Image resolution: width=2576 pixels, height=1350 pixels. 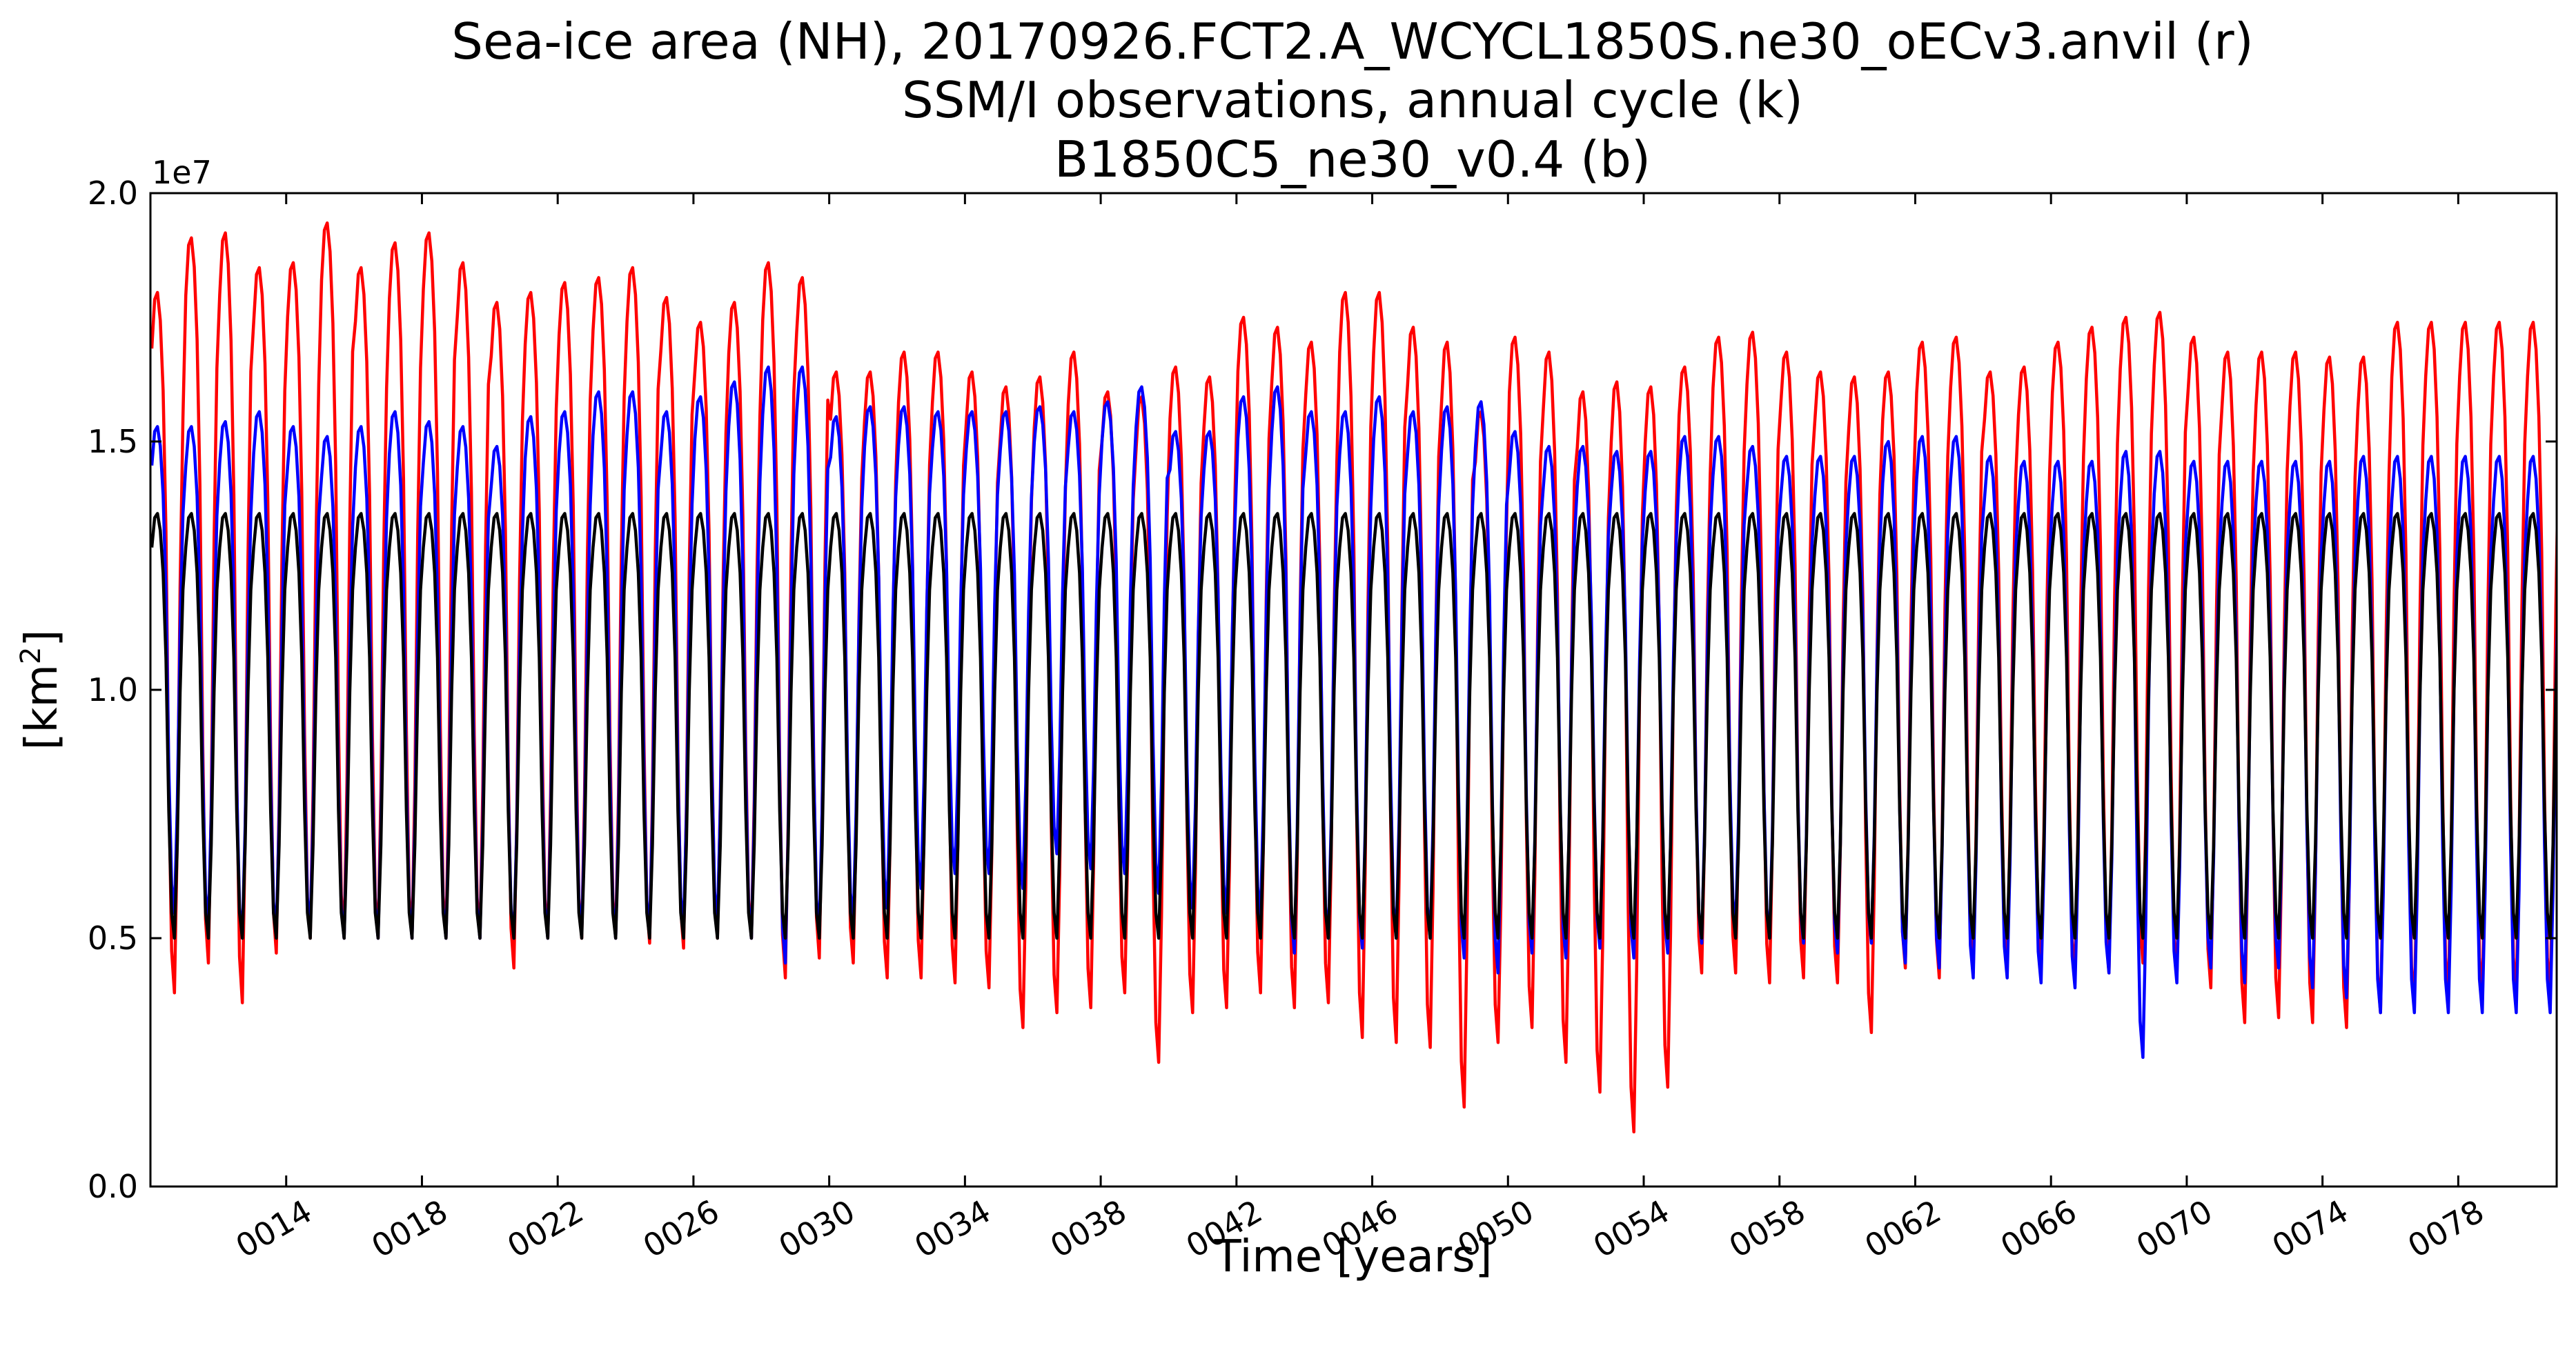 I want to click on x-tick-label: 0034, so click(x=952, y=1228).